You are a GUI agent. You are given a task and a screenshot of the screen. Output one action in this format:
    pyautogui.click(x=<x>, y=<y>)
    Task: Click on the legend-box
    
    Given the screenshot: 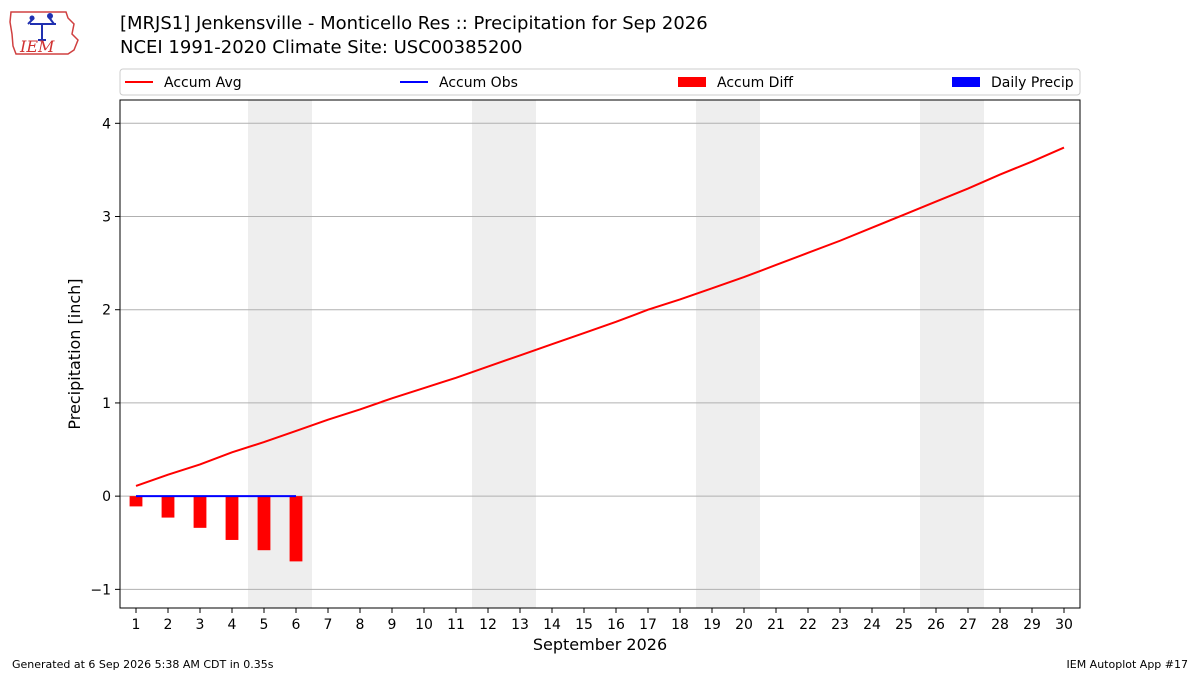 What is the action you would take?
    pyautogui.click(x=600, y=82)
    